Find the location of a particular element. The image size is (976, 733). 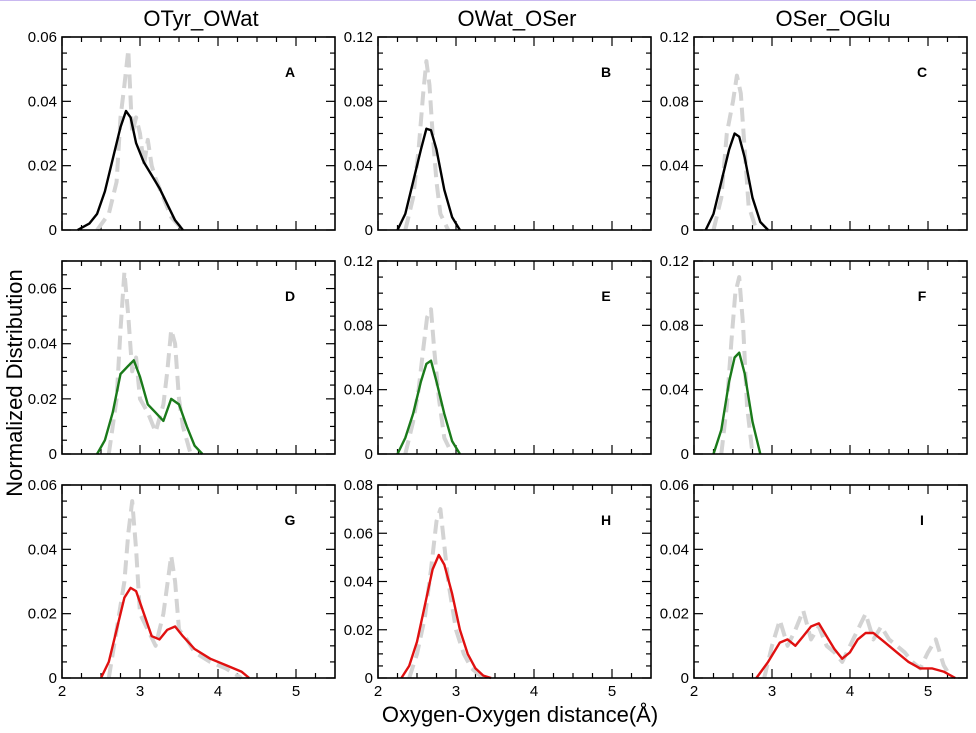

panel-b: 0 0.04 0.08 0.12 B is located at coordinates (498, 134).